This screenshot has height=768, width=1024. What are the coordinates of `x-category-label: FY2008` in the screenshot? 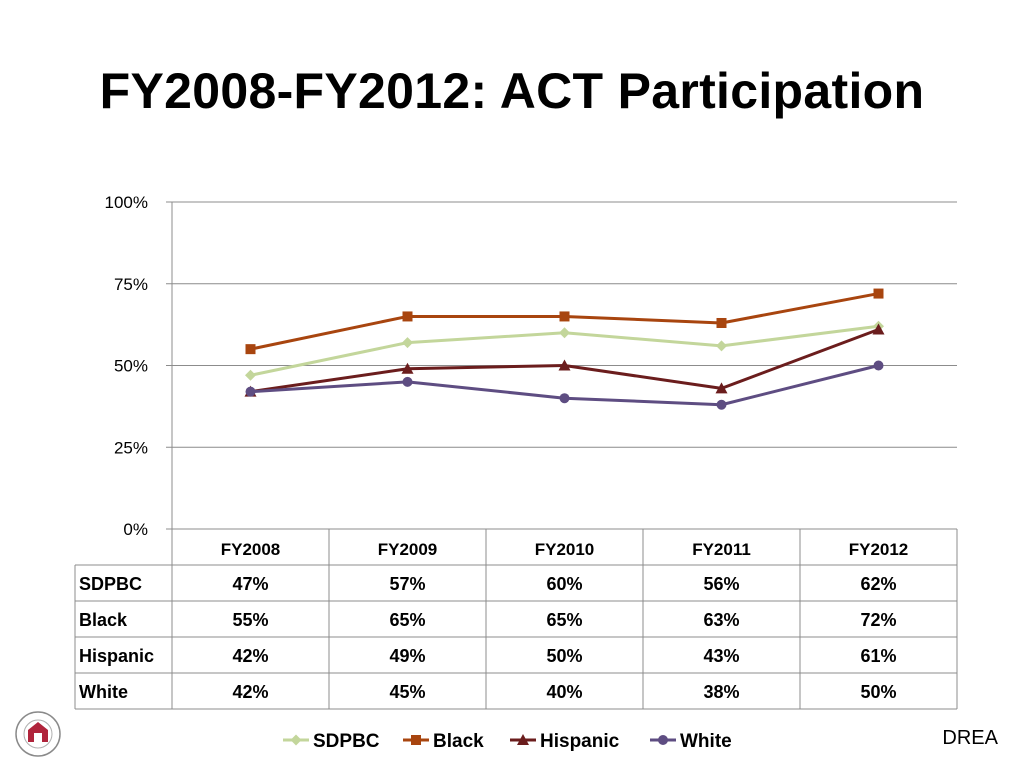 It's located at (251, 549).